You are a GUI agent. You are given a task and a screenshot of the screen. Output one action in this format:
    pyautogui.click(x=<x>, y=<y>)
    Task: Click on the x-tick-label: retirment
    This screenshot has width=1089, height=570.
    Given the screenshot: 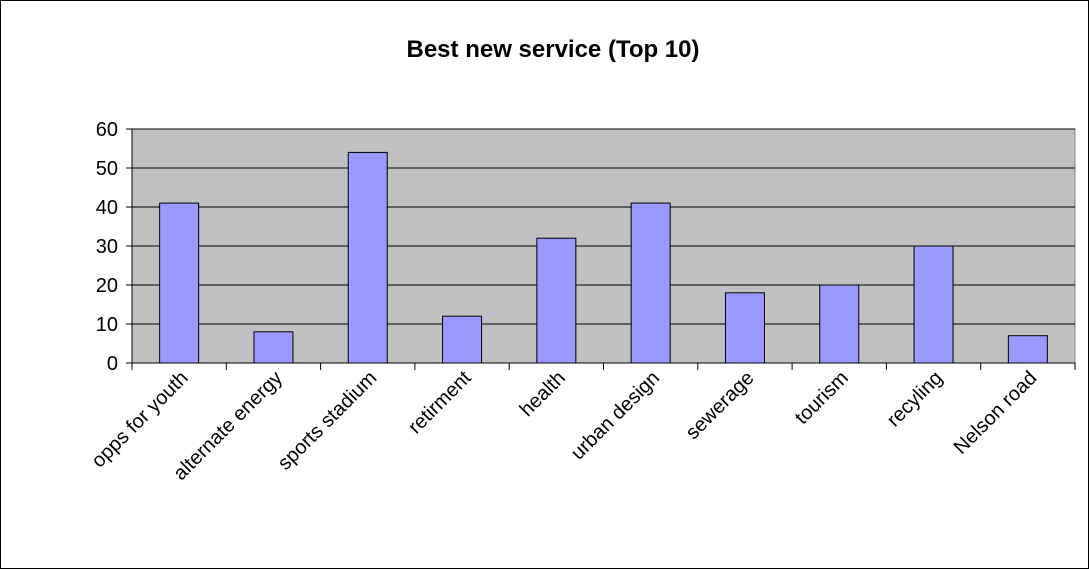 What is the action you would take?
    pyautogui.click(x=440, y=403)
    